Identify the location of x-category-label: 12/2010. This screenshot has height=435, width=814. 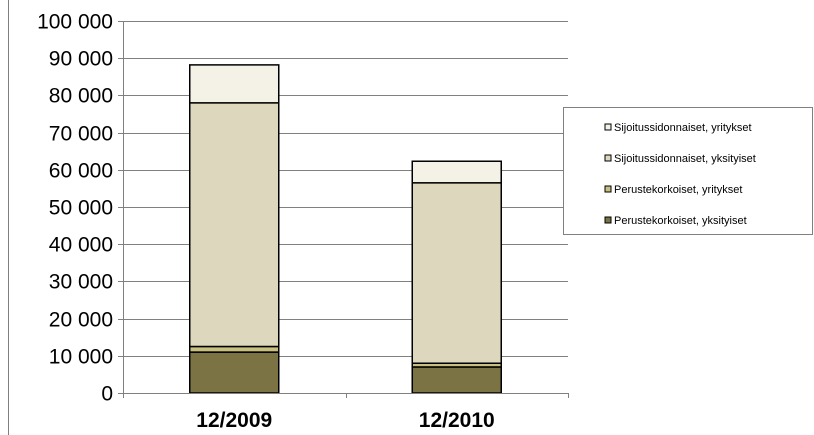
(457, 420).